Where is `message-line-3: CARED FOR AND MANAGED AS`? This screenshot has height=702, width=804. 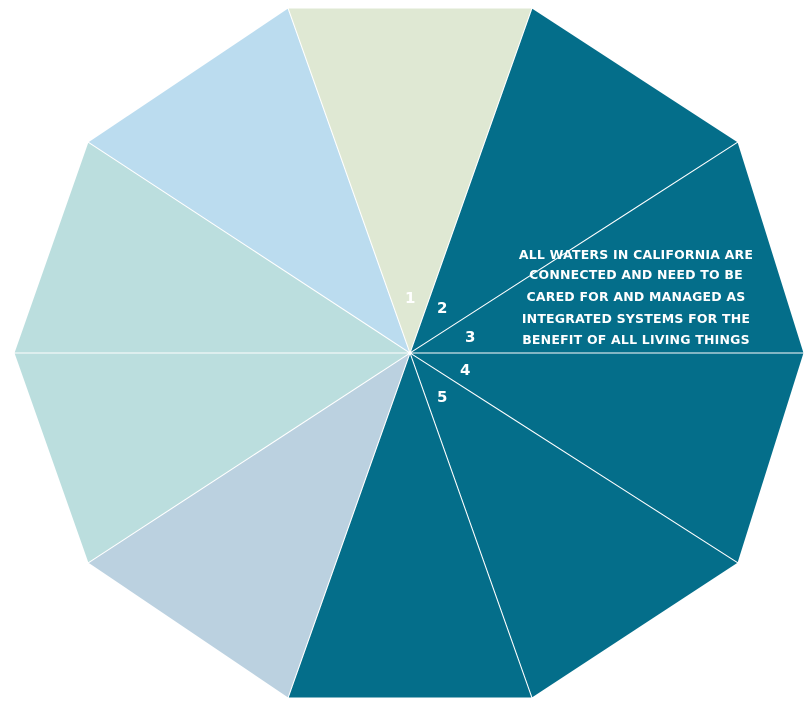
message-line-3: CARED FOR AND MANAGED AS is located at coordinates (636, 296).